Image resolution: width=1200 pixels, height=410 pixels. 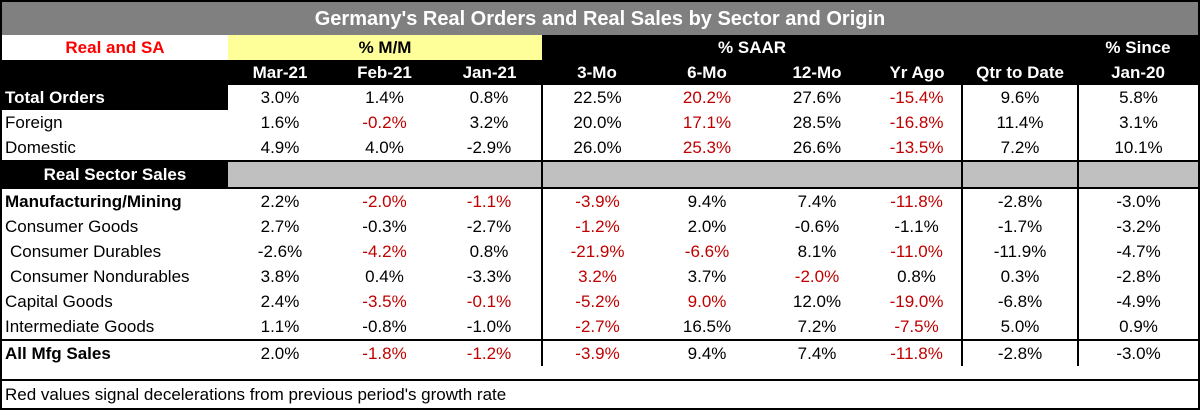 What do you see at coordinates (707, 147) in the screenshot?
I see `table-cell: 25.3%` at bounding box center [707, 147].